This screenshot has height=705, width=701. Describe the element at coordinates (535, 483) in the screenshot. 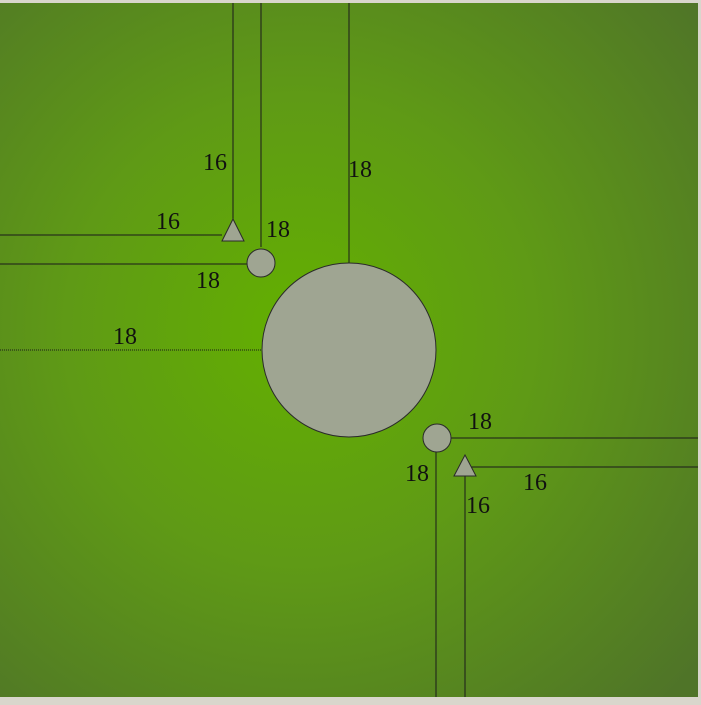

I see `label-lower-triangle-right: 16` at that location.